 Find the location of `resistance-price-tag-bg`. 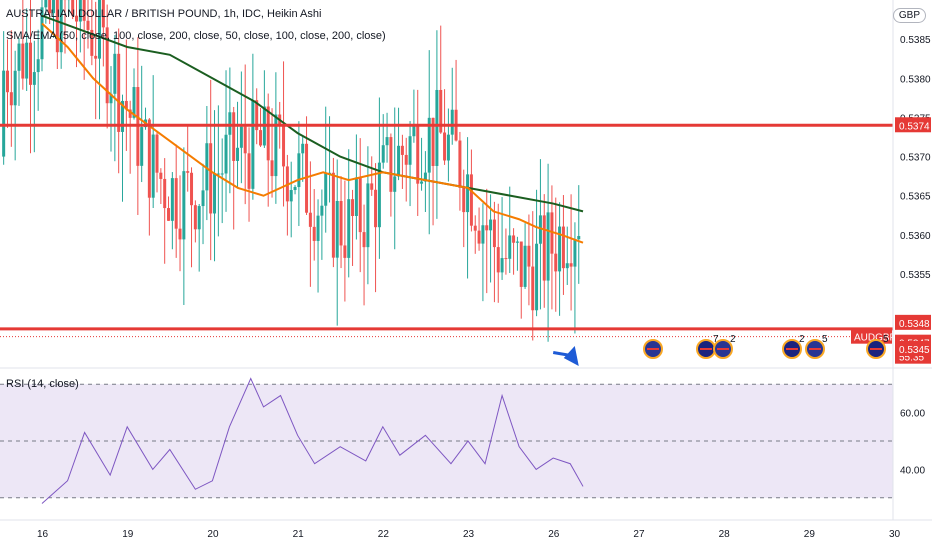

resistance-price-tag-bg is located at coordinates (913, 125).